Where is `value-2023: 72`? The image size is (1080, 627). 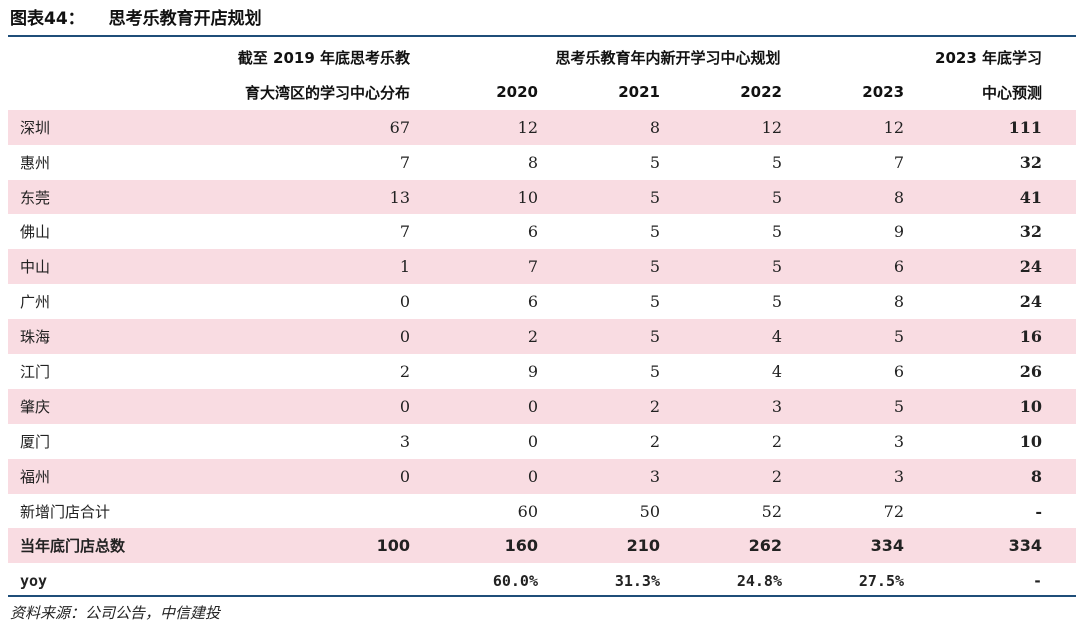 value-2023: 72 is located at coordinates (894, 511).